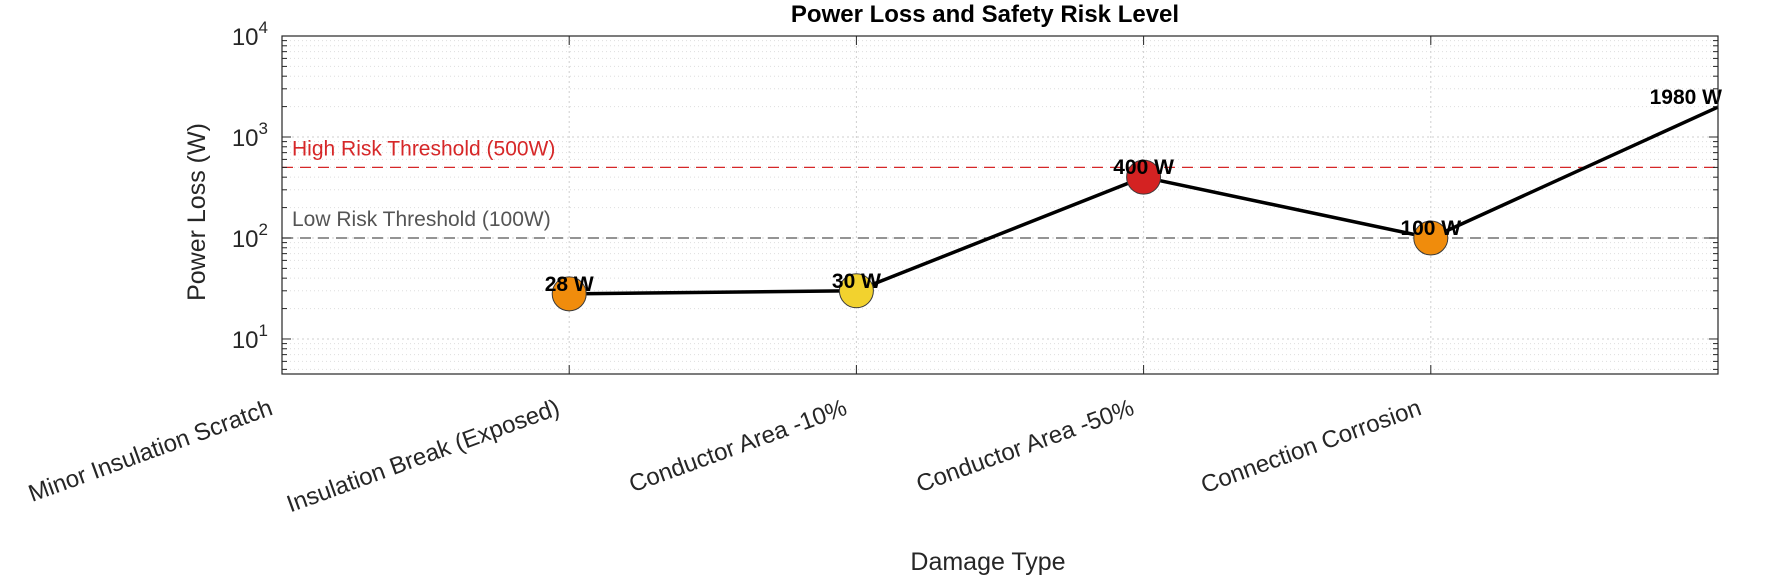 The width and height of the screenshot is (1770, 579). What do you see at coordinates (1310, 446) in the screenshot?
I see `x-category-label: Connection Corrosion` at bounding box center [1310, 446].